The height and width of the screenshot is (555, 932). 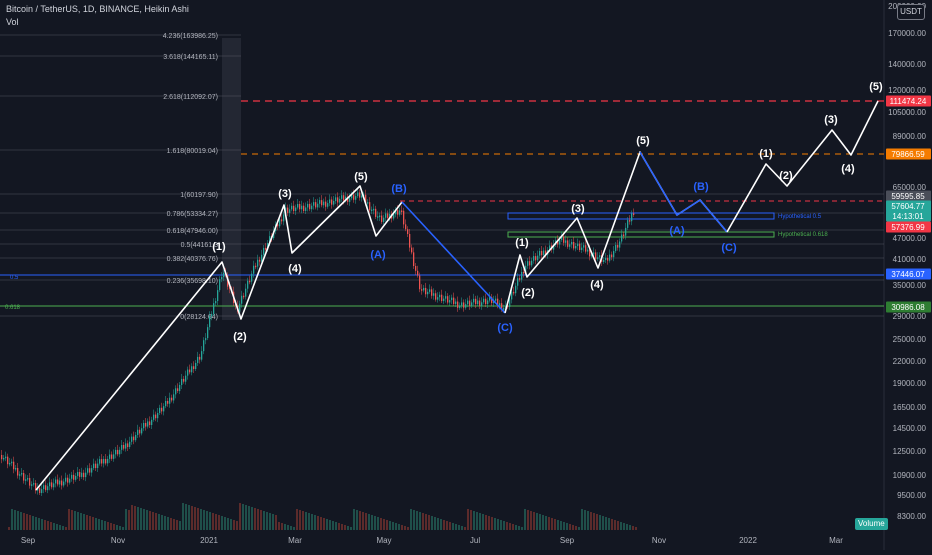 I want to click on x-tick-label: May, so click(x=383, y=540).